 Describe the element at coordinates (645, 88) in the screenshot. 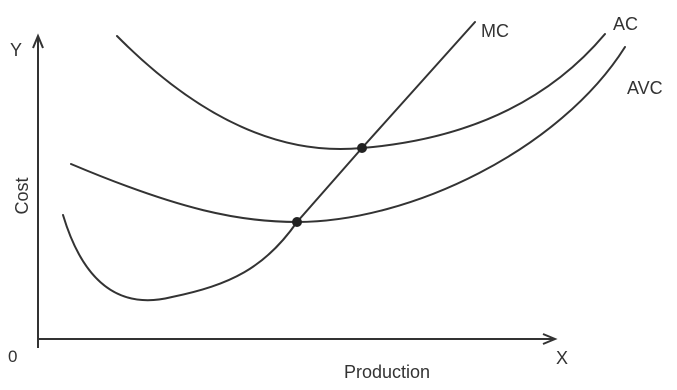

I see `avc-label: AVC` at that location.